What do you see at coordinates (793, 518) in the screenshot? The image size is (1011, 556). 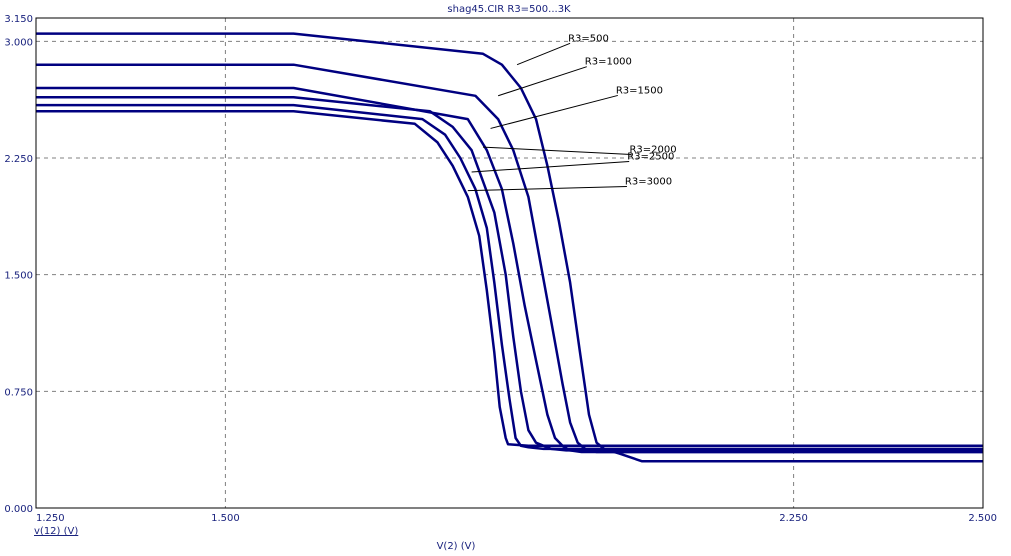 I see `x-tick-label: 2.250` at bounding box center [793, 518].